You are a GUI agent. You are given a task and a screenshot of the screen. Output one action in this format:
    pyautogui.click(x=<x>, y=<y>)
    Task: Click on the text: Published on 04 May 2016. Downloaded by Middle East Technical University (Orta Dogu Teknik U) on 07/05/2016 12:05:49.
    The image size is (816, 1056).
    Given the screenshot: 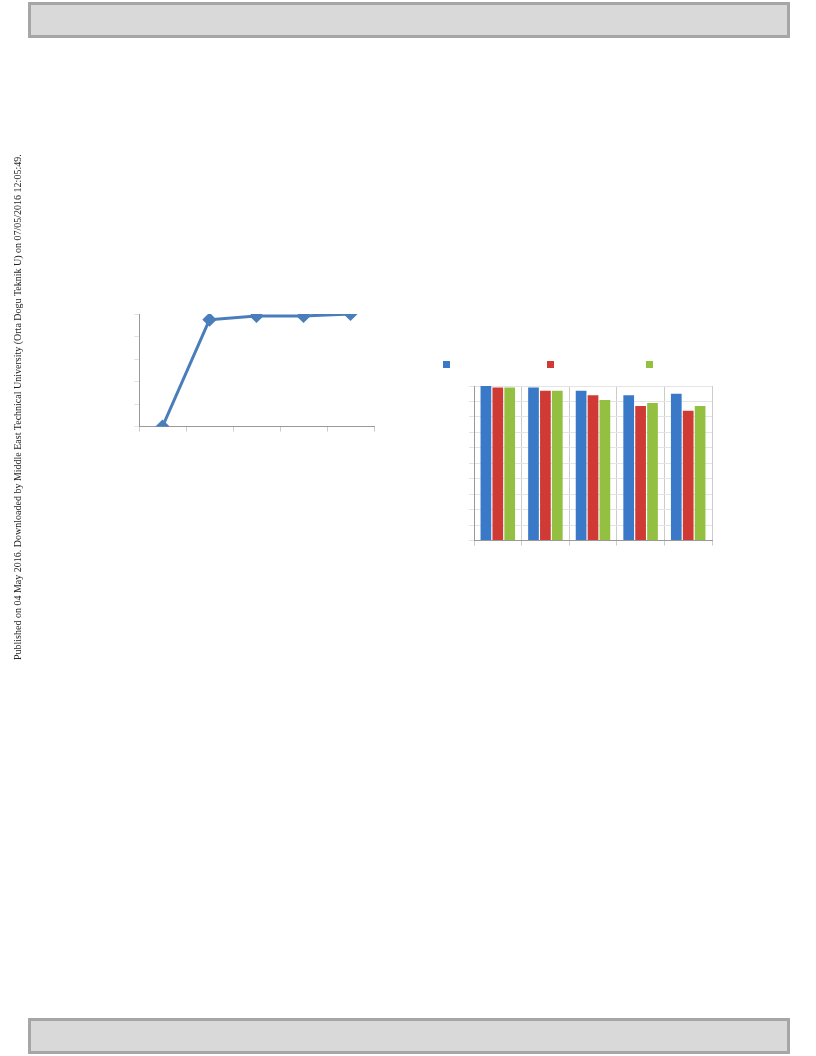 What is the action you would take?
    pyautogui.click(x=17, y=407)
    